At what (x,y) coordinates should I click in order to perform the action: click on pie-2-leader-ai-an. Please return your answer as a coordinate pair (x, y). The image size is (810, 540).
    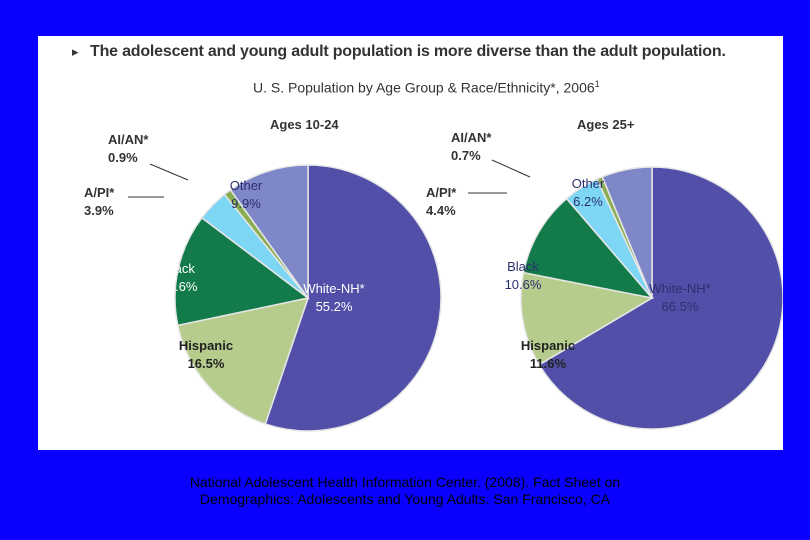
    Looking at the image, I should click on (511, 168).